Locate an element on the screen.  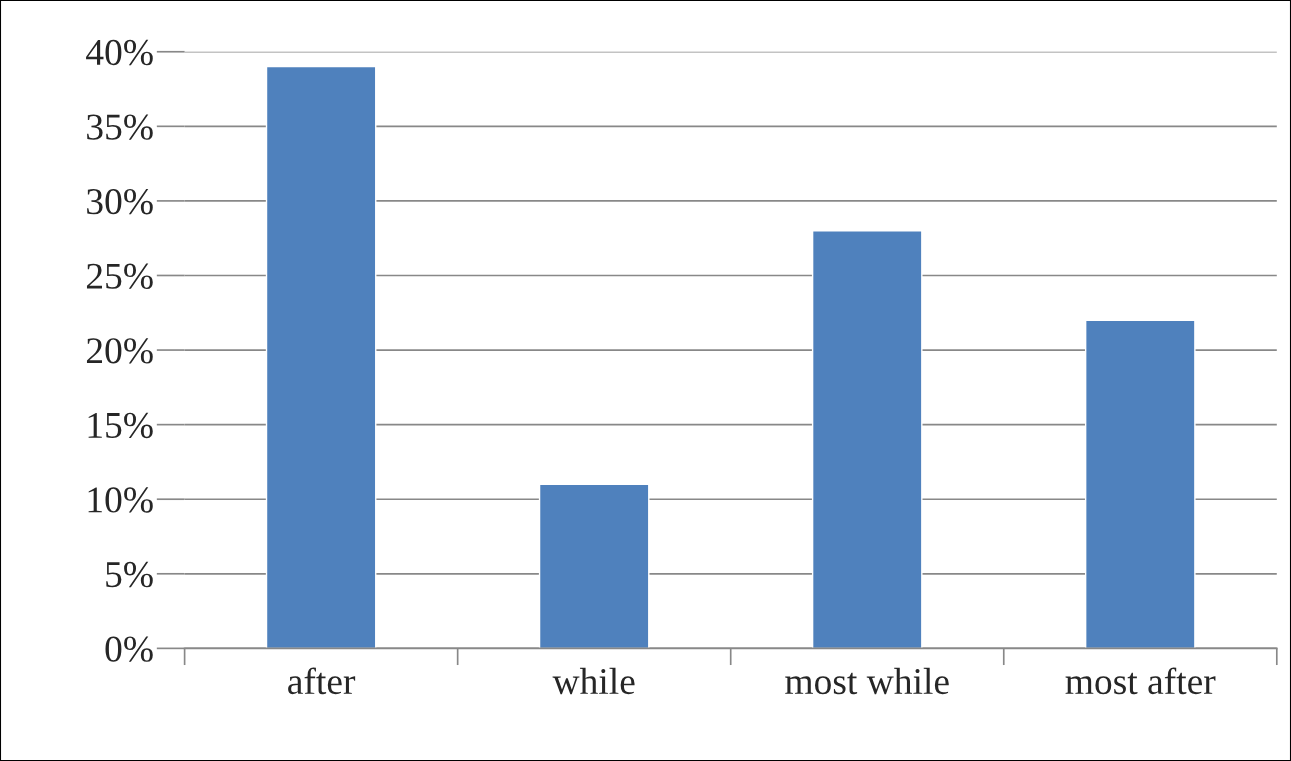
x-tick-label: most after is located at coordinates (1140, 681).